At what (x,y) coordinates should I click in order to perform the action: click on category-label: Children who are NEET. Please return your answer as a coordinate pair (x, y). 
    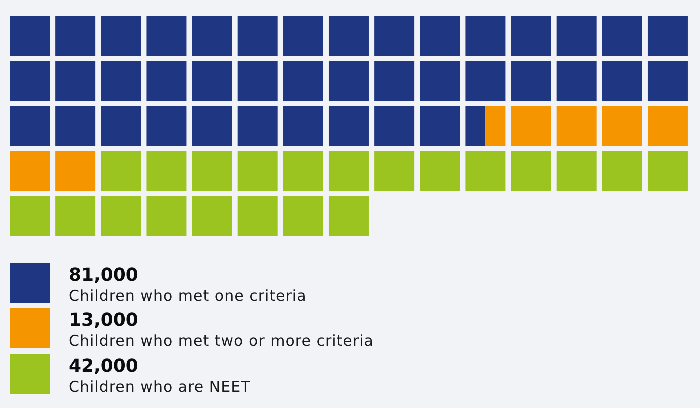
    Looking at the image, I should click on (160, 387).